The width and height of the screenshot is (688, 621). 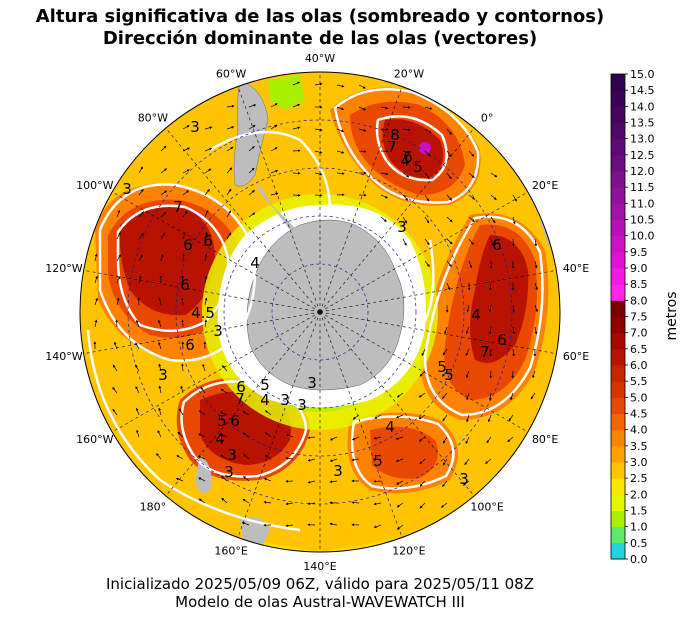 What do you see at coordinates (153, 117) in the screenshot?
I see `longitude-label: 80°W` at bounding box center [153, 117].